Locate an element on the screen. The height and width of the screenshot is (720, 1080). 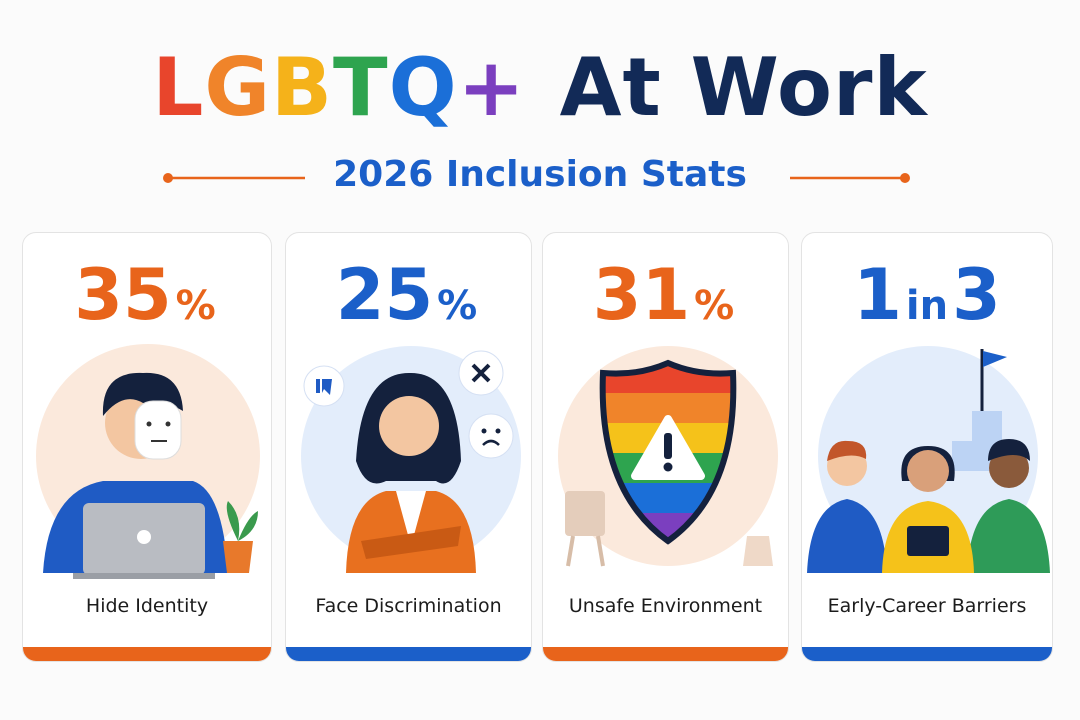
stat-card: 31% Unsafe Environment is located at coordinates (665, 447).